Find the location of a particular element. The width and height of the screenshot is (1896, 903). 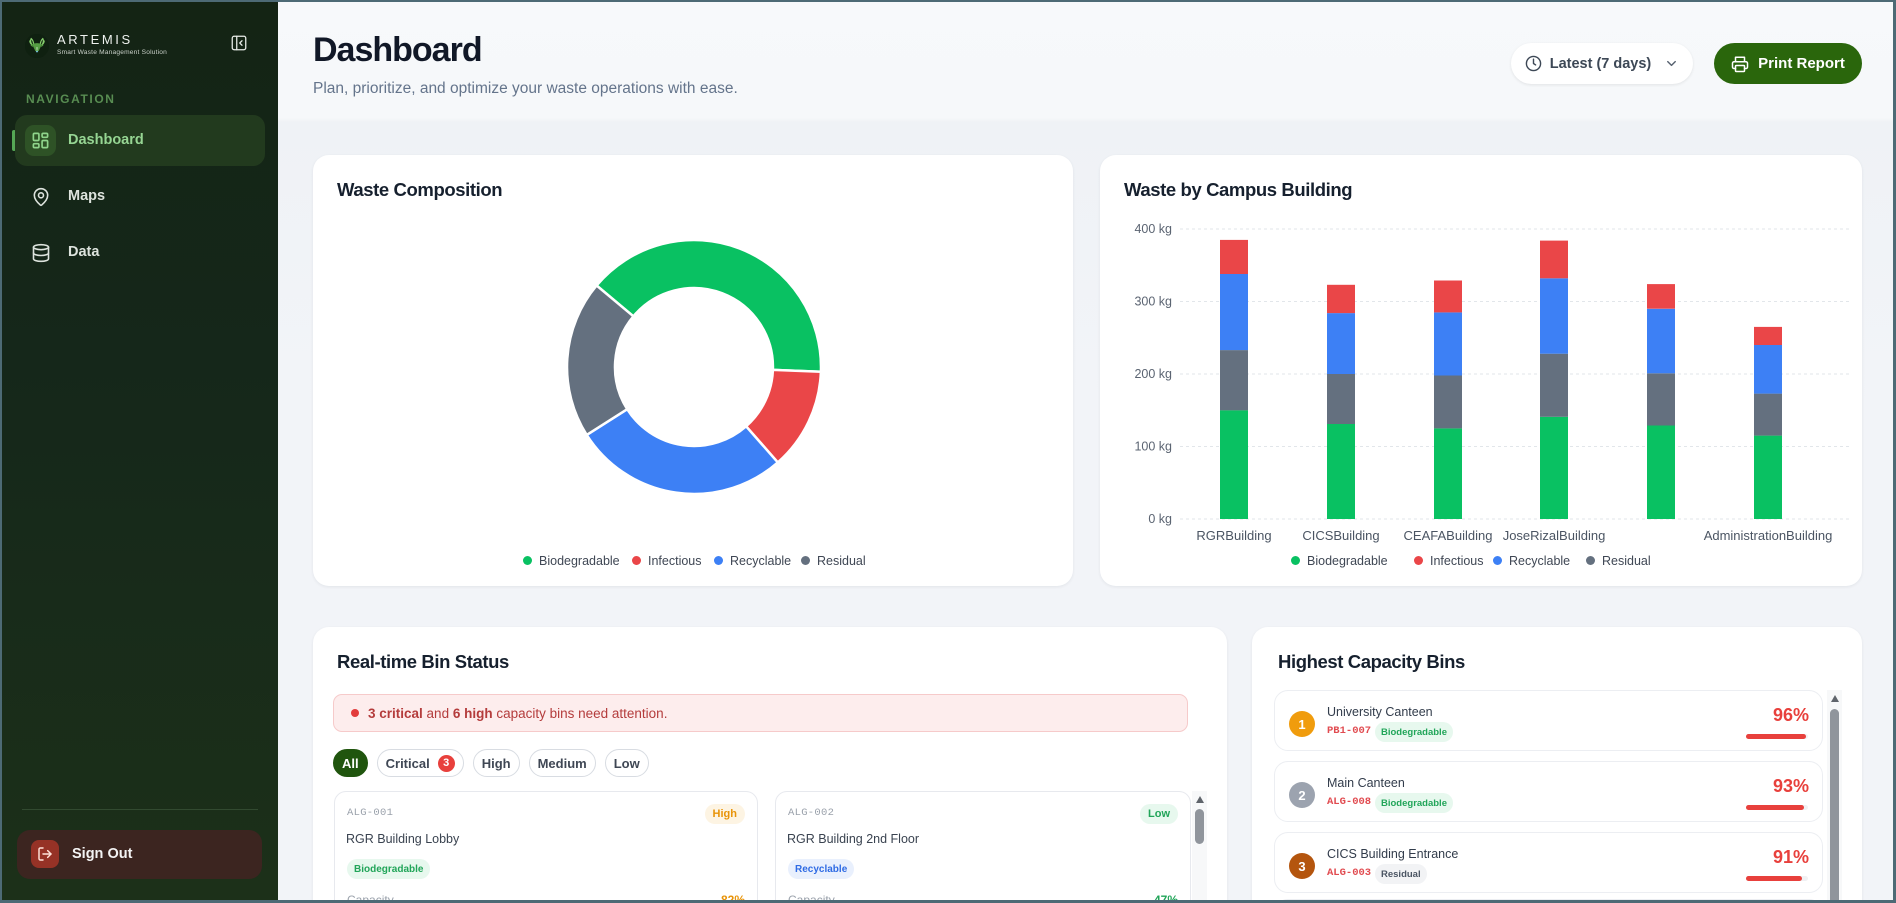

svg-text: RGRBuilding is located at coordinates (1233, 535).